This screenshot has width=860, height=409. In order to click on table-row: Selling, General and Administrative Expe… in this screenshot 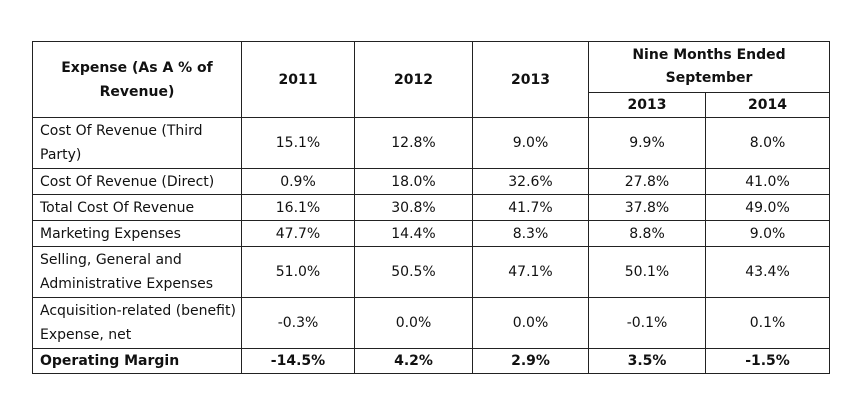, I will do `click(431, 272)`.